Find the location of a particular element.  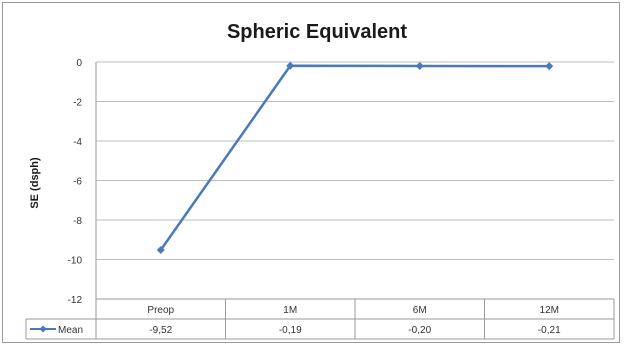

y-axis-label: SE (dsph) is located at coordinates (35, 183).